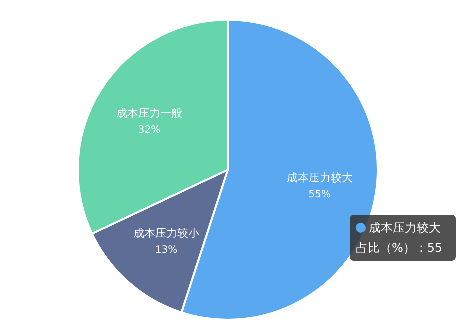 This screenshot has width=468, height=336. I want to click on slice-label: 成本压力一般, so click(149, 113).